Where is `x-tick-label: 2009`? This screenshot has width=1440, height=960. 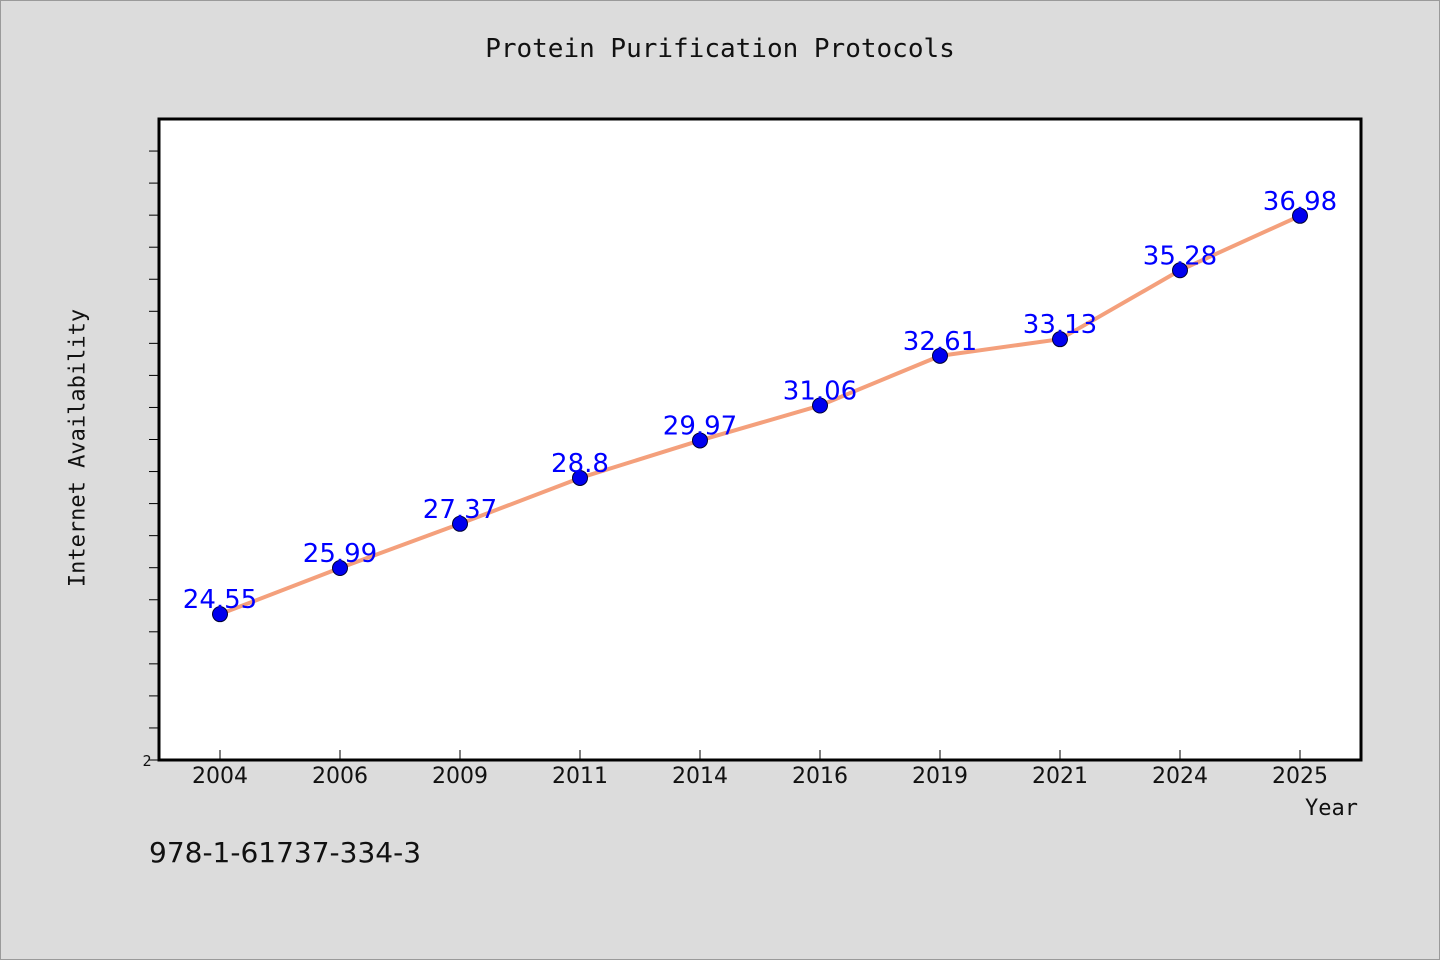 x-tick-label: 2009 is located at coordinates (460, 776).